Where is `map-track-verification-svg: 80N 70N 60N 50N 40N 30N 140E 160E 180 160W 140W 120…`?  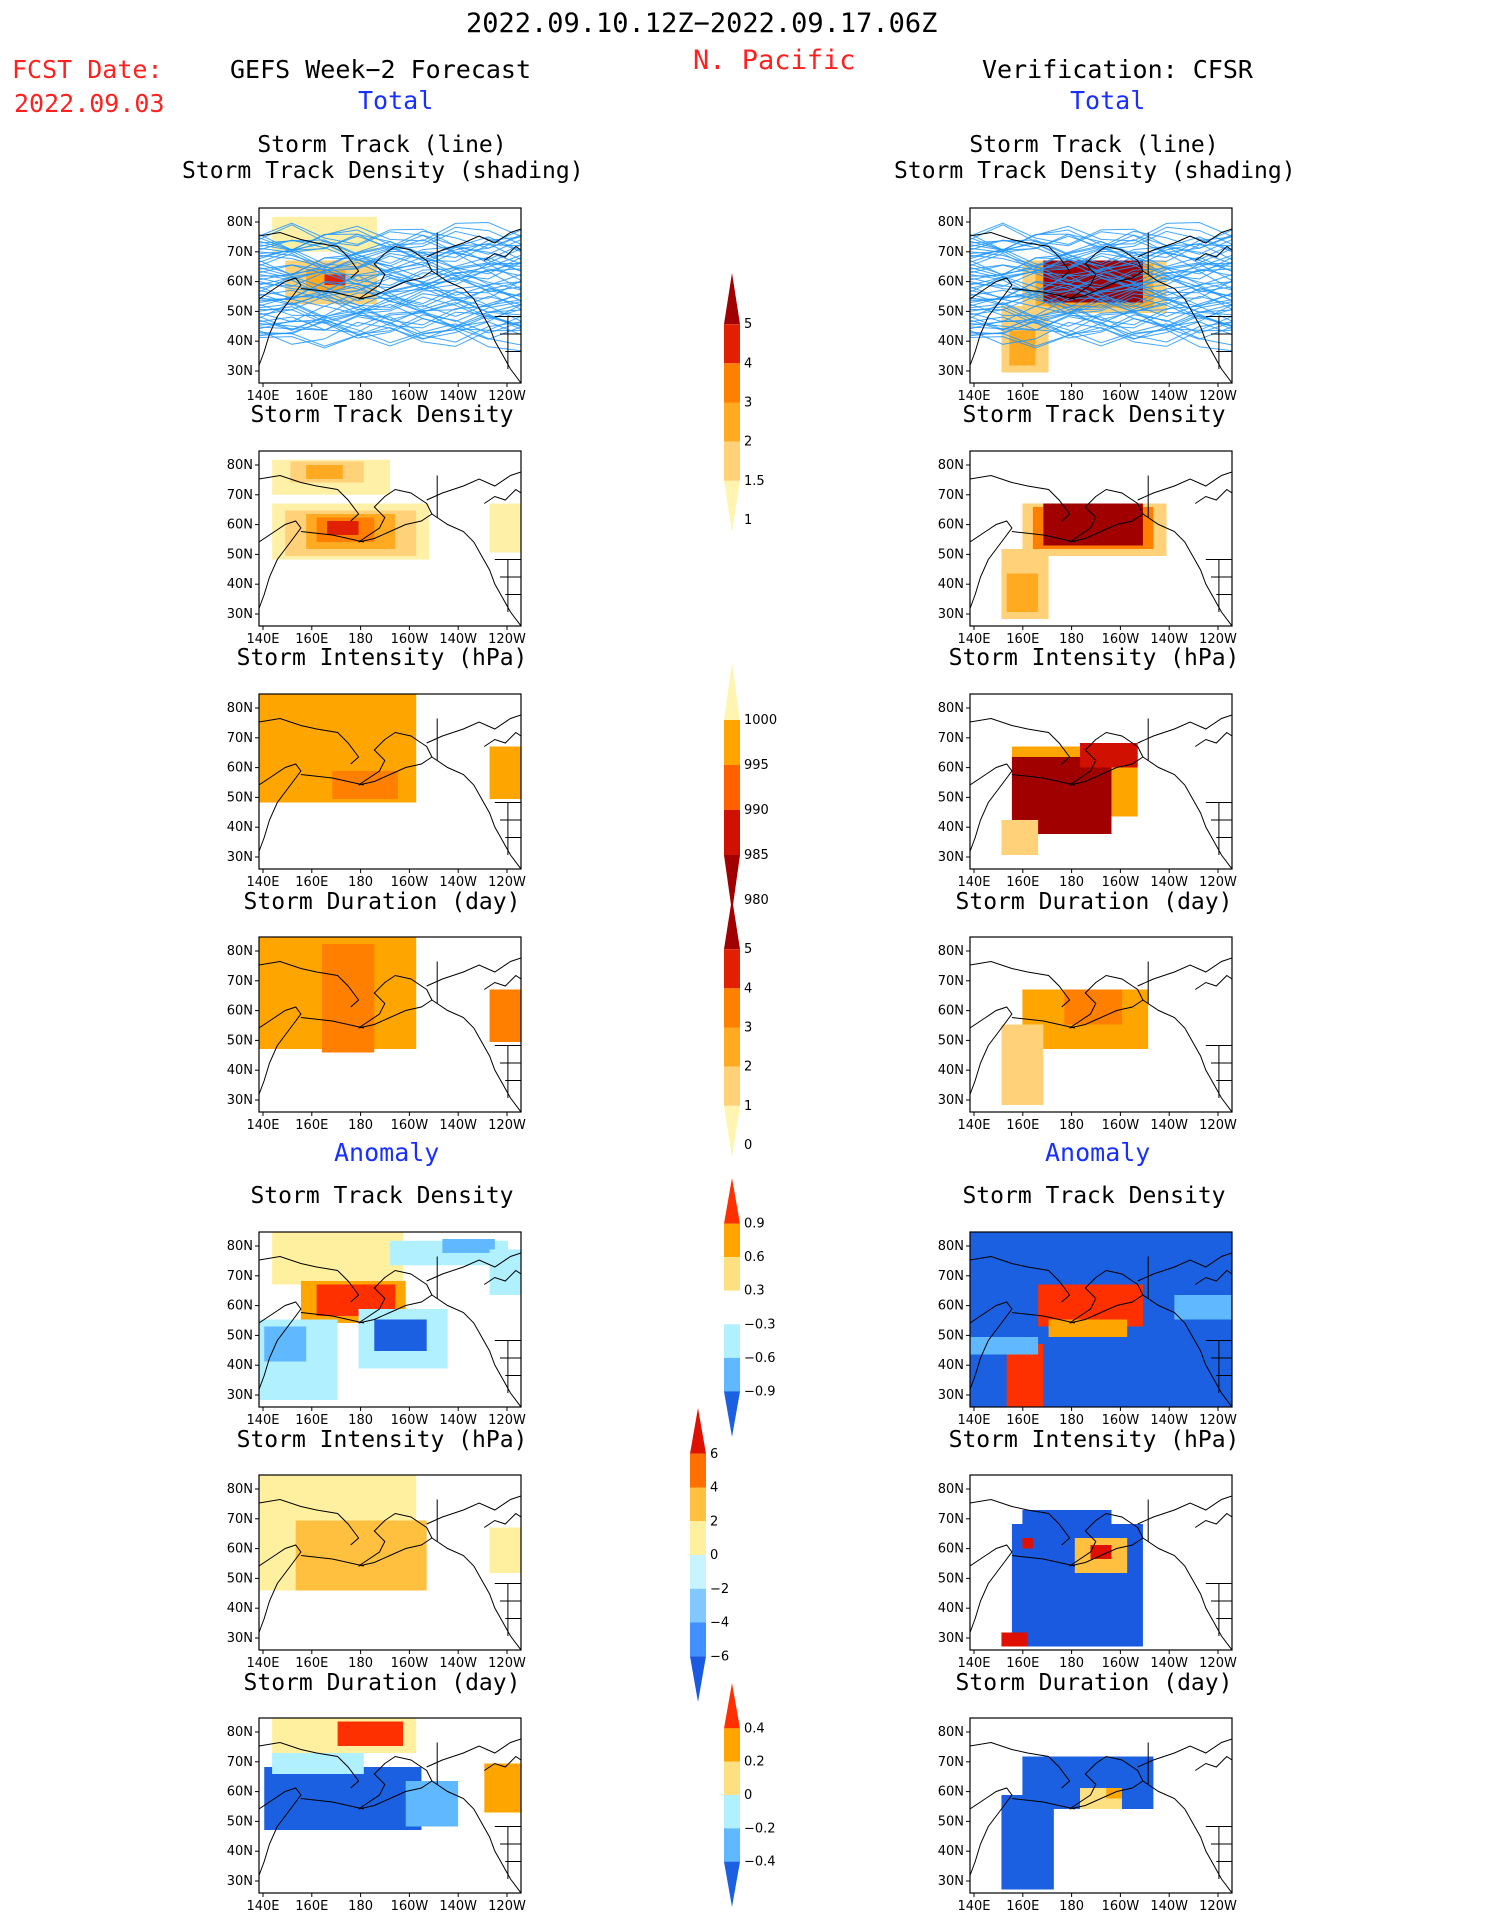 map-track-verification-svg: 80N 70N 60N 50N 40N 30N 140E 160E 180 160W 140W 120… is located at coordinates (1087, 305).